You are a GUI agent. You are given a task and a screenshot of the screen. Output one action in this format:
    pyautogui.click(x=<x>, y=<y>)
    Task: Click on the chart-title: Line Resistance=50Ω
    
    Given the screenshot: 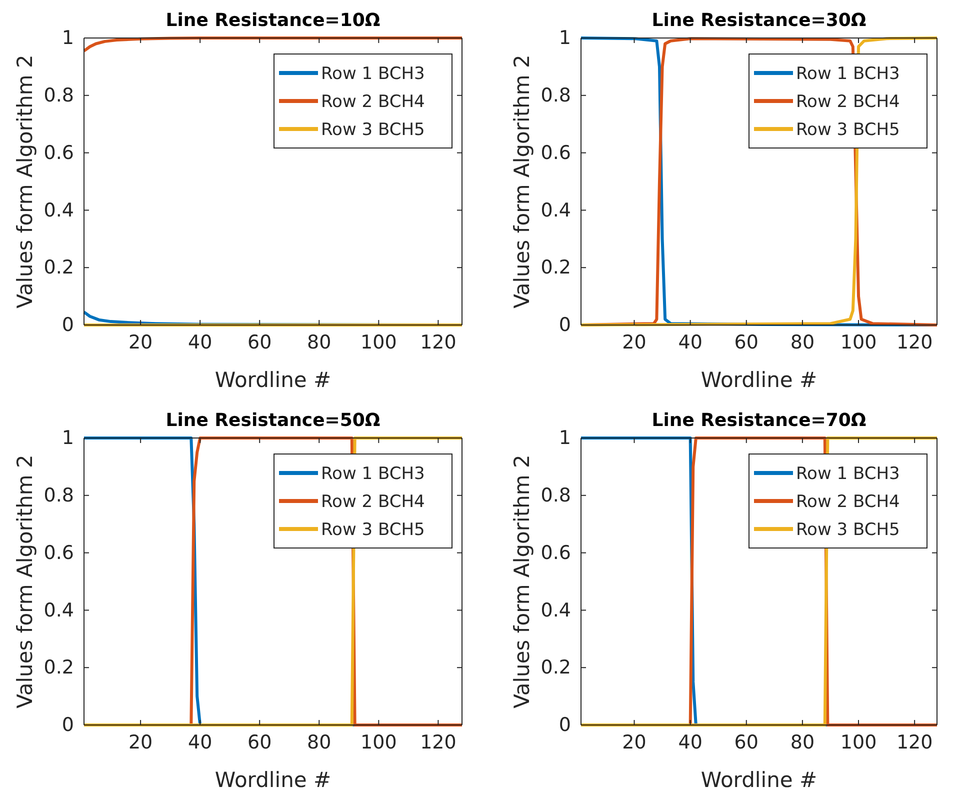 What is the action you would take?
    pyautogui.click(x=273, y=420)
    